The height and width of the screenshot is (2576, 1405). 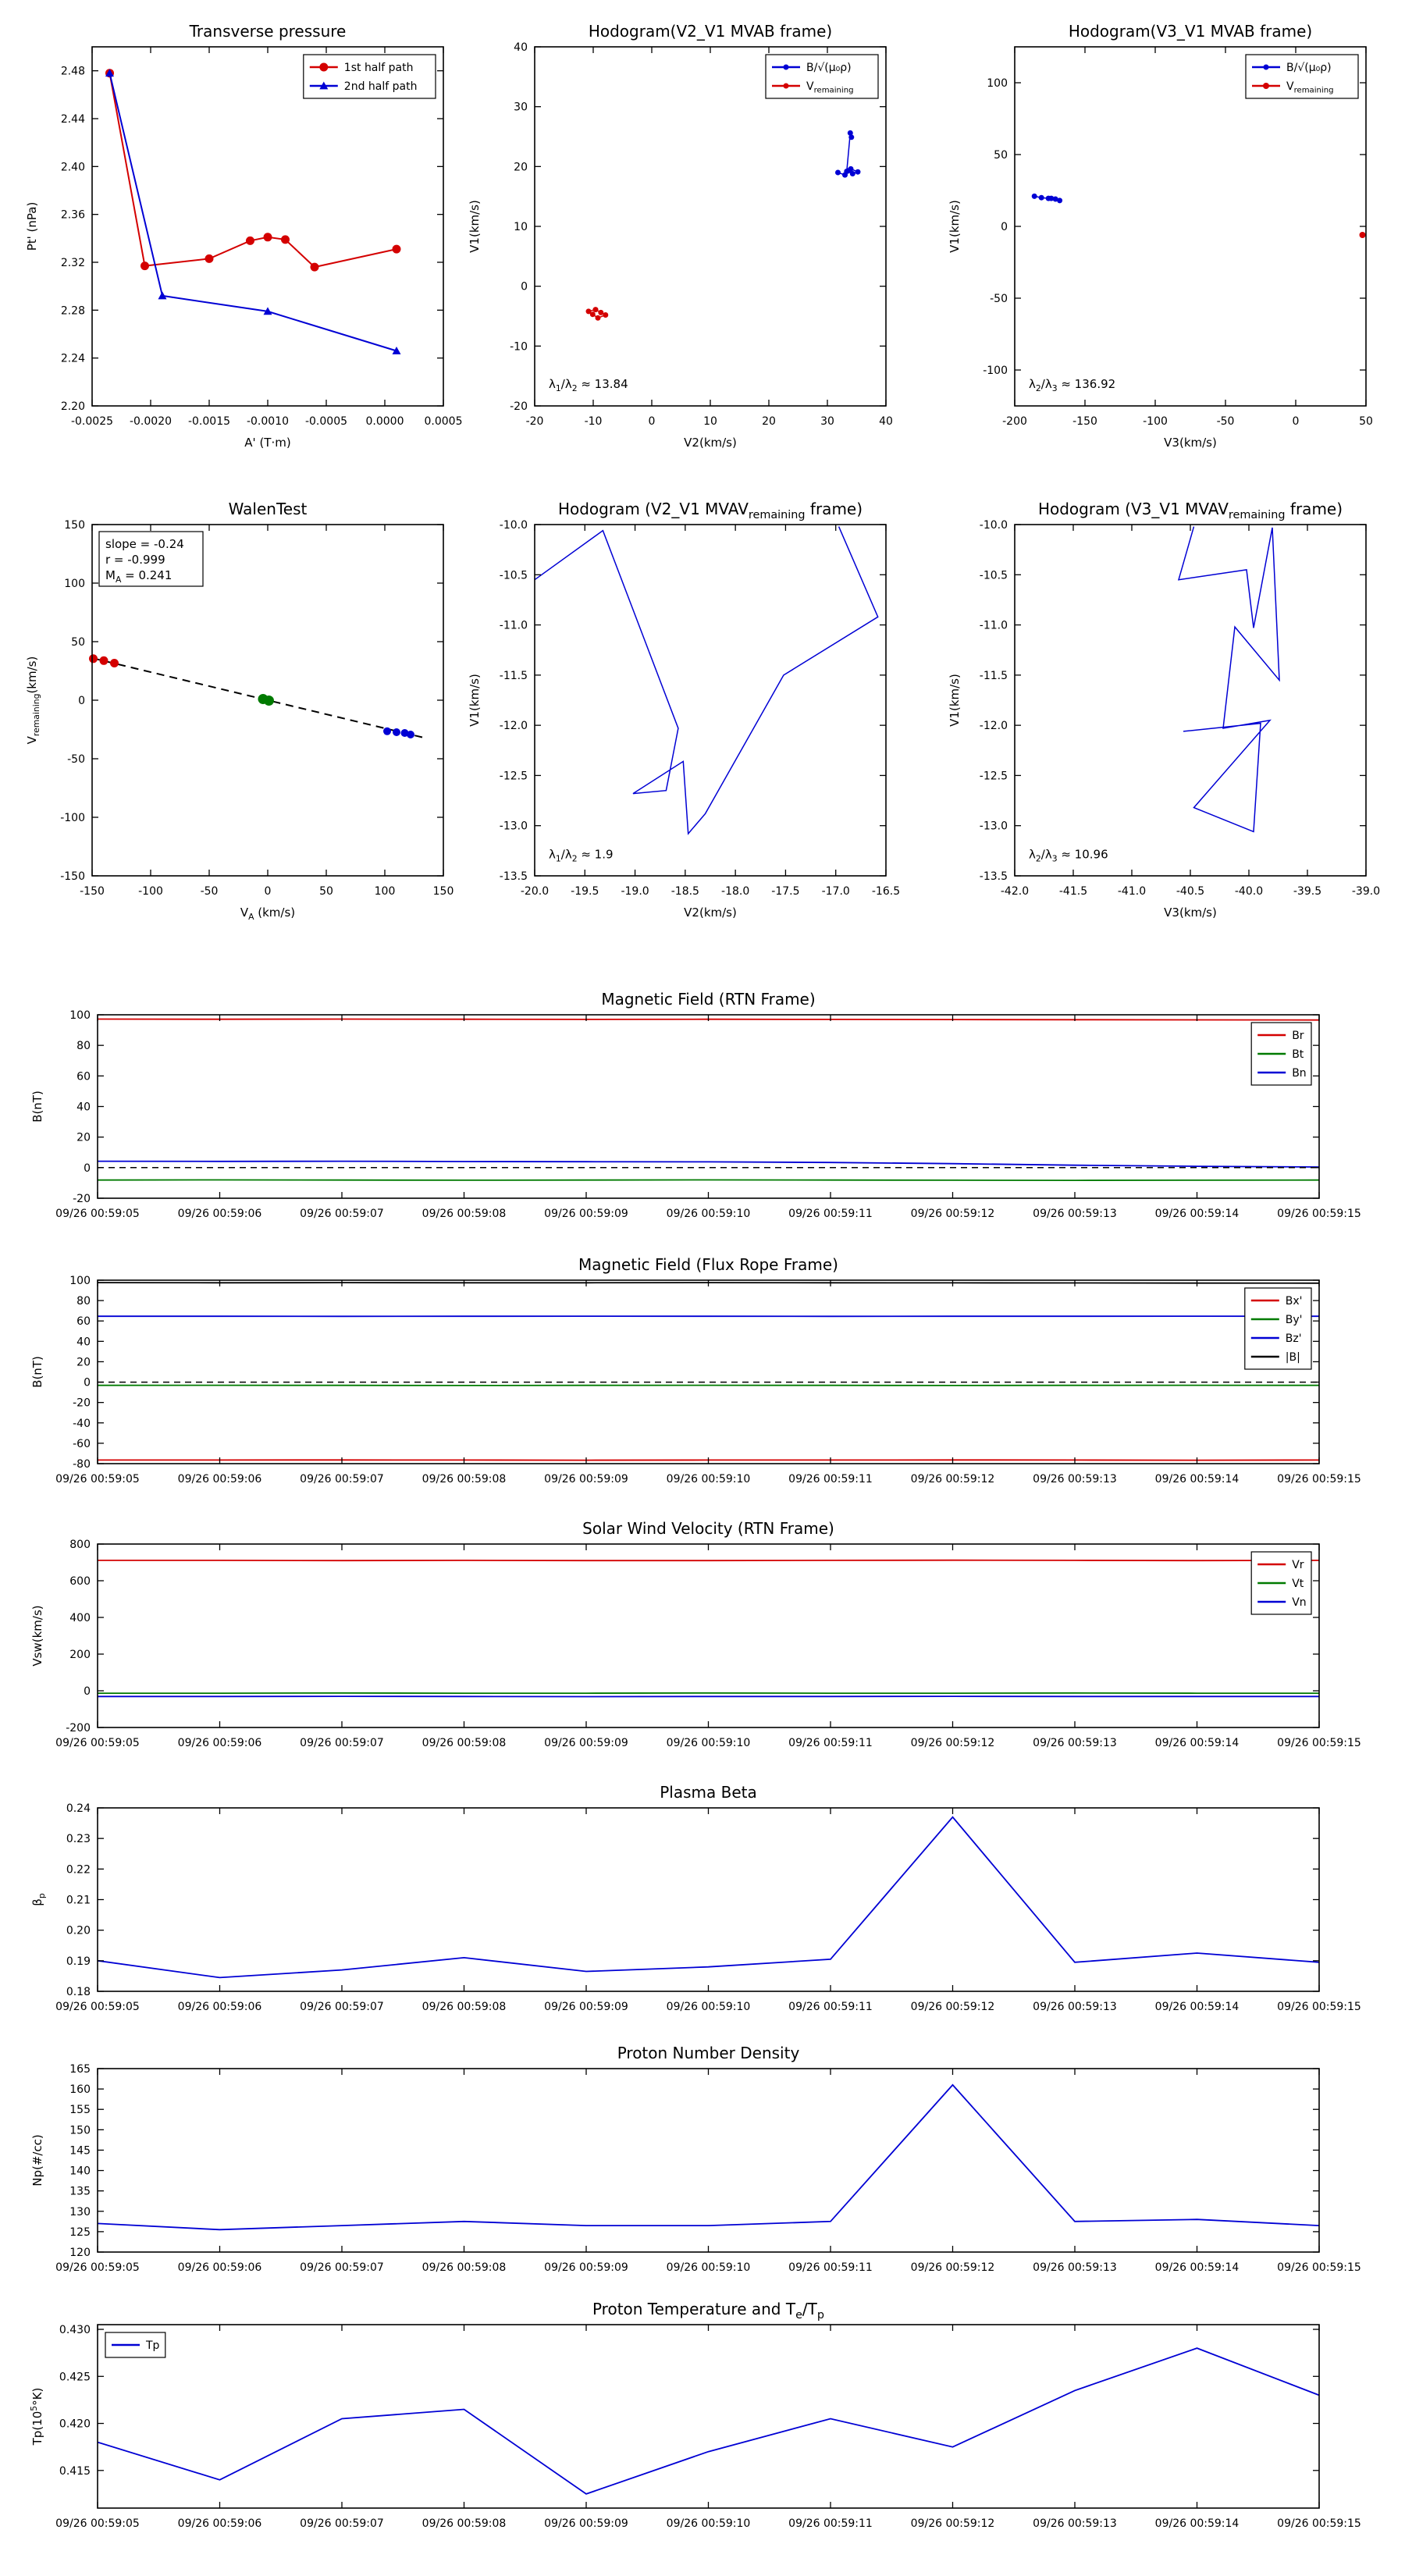 What do you see at coordinates (514, 826) in the screenshot?
I see `svg-text: -13.0` at bounding box center [514, 826].